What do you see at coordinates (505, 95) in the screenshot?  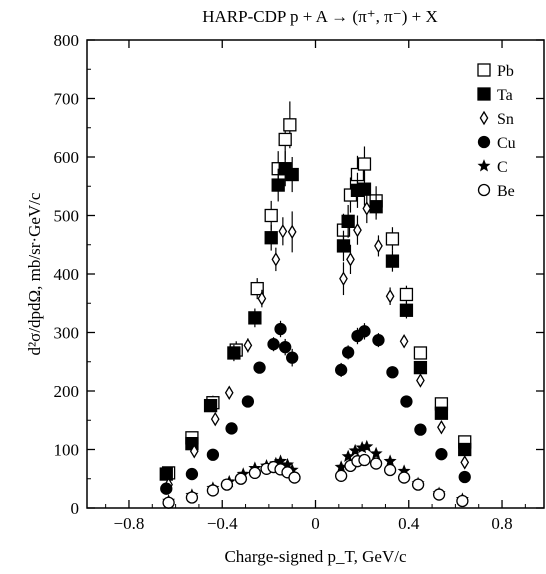 I see `legend-label: Ta` at bounding box center [505, 95].